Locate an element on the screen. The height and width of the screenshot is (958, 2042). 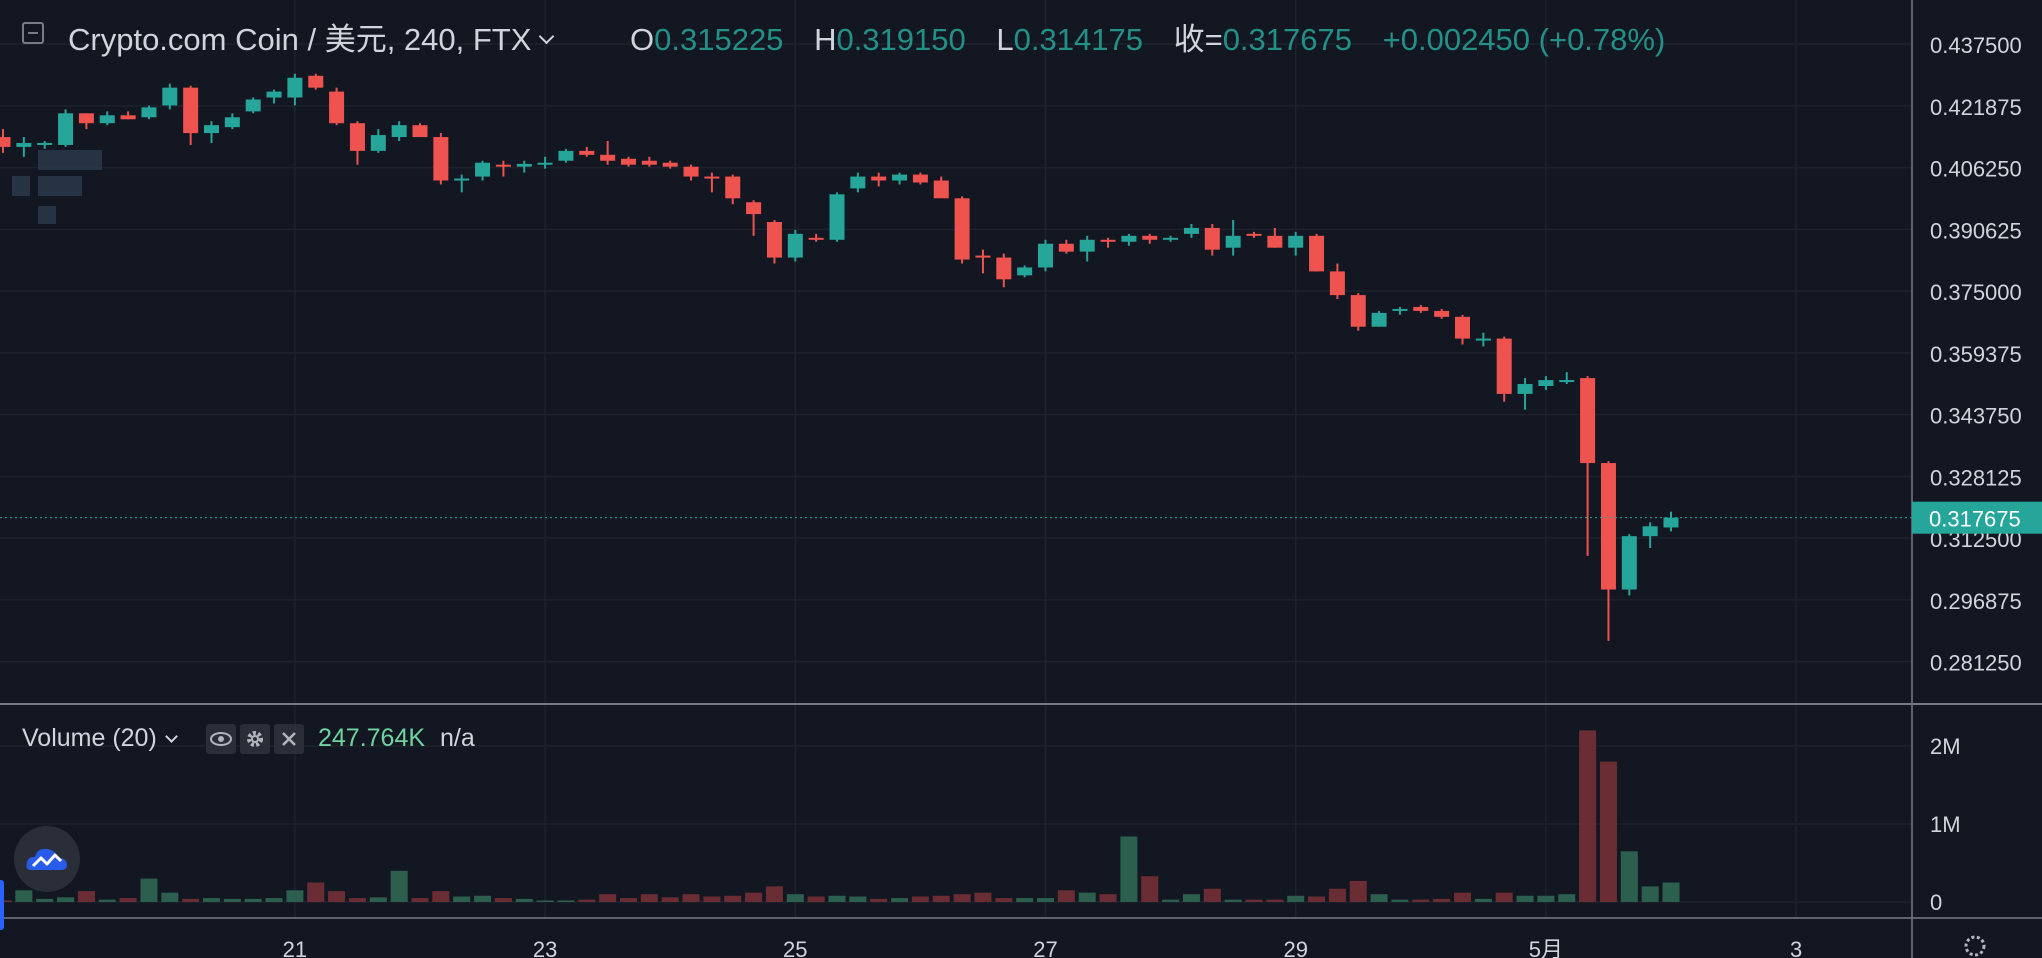
tradingview-logo-icon is located at coordinates (47, 859).